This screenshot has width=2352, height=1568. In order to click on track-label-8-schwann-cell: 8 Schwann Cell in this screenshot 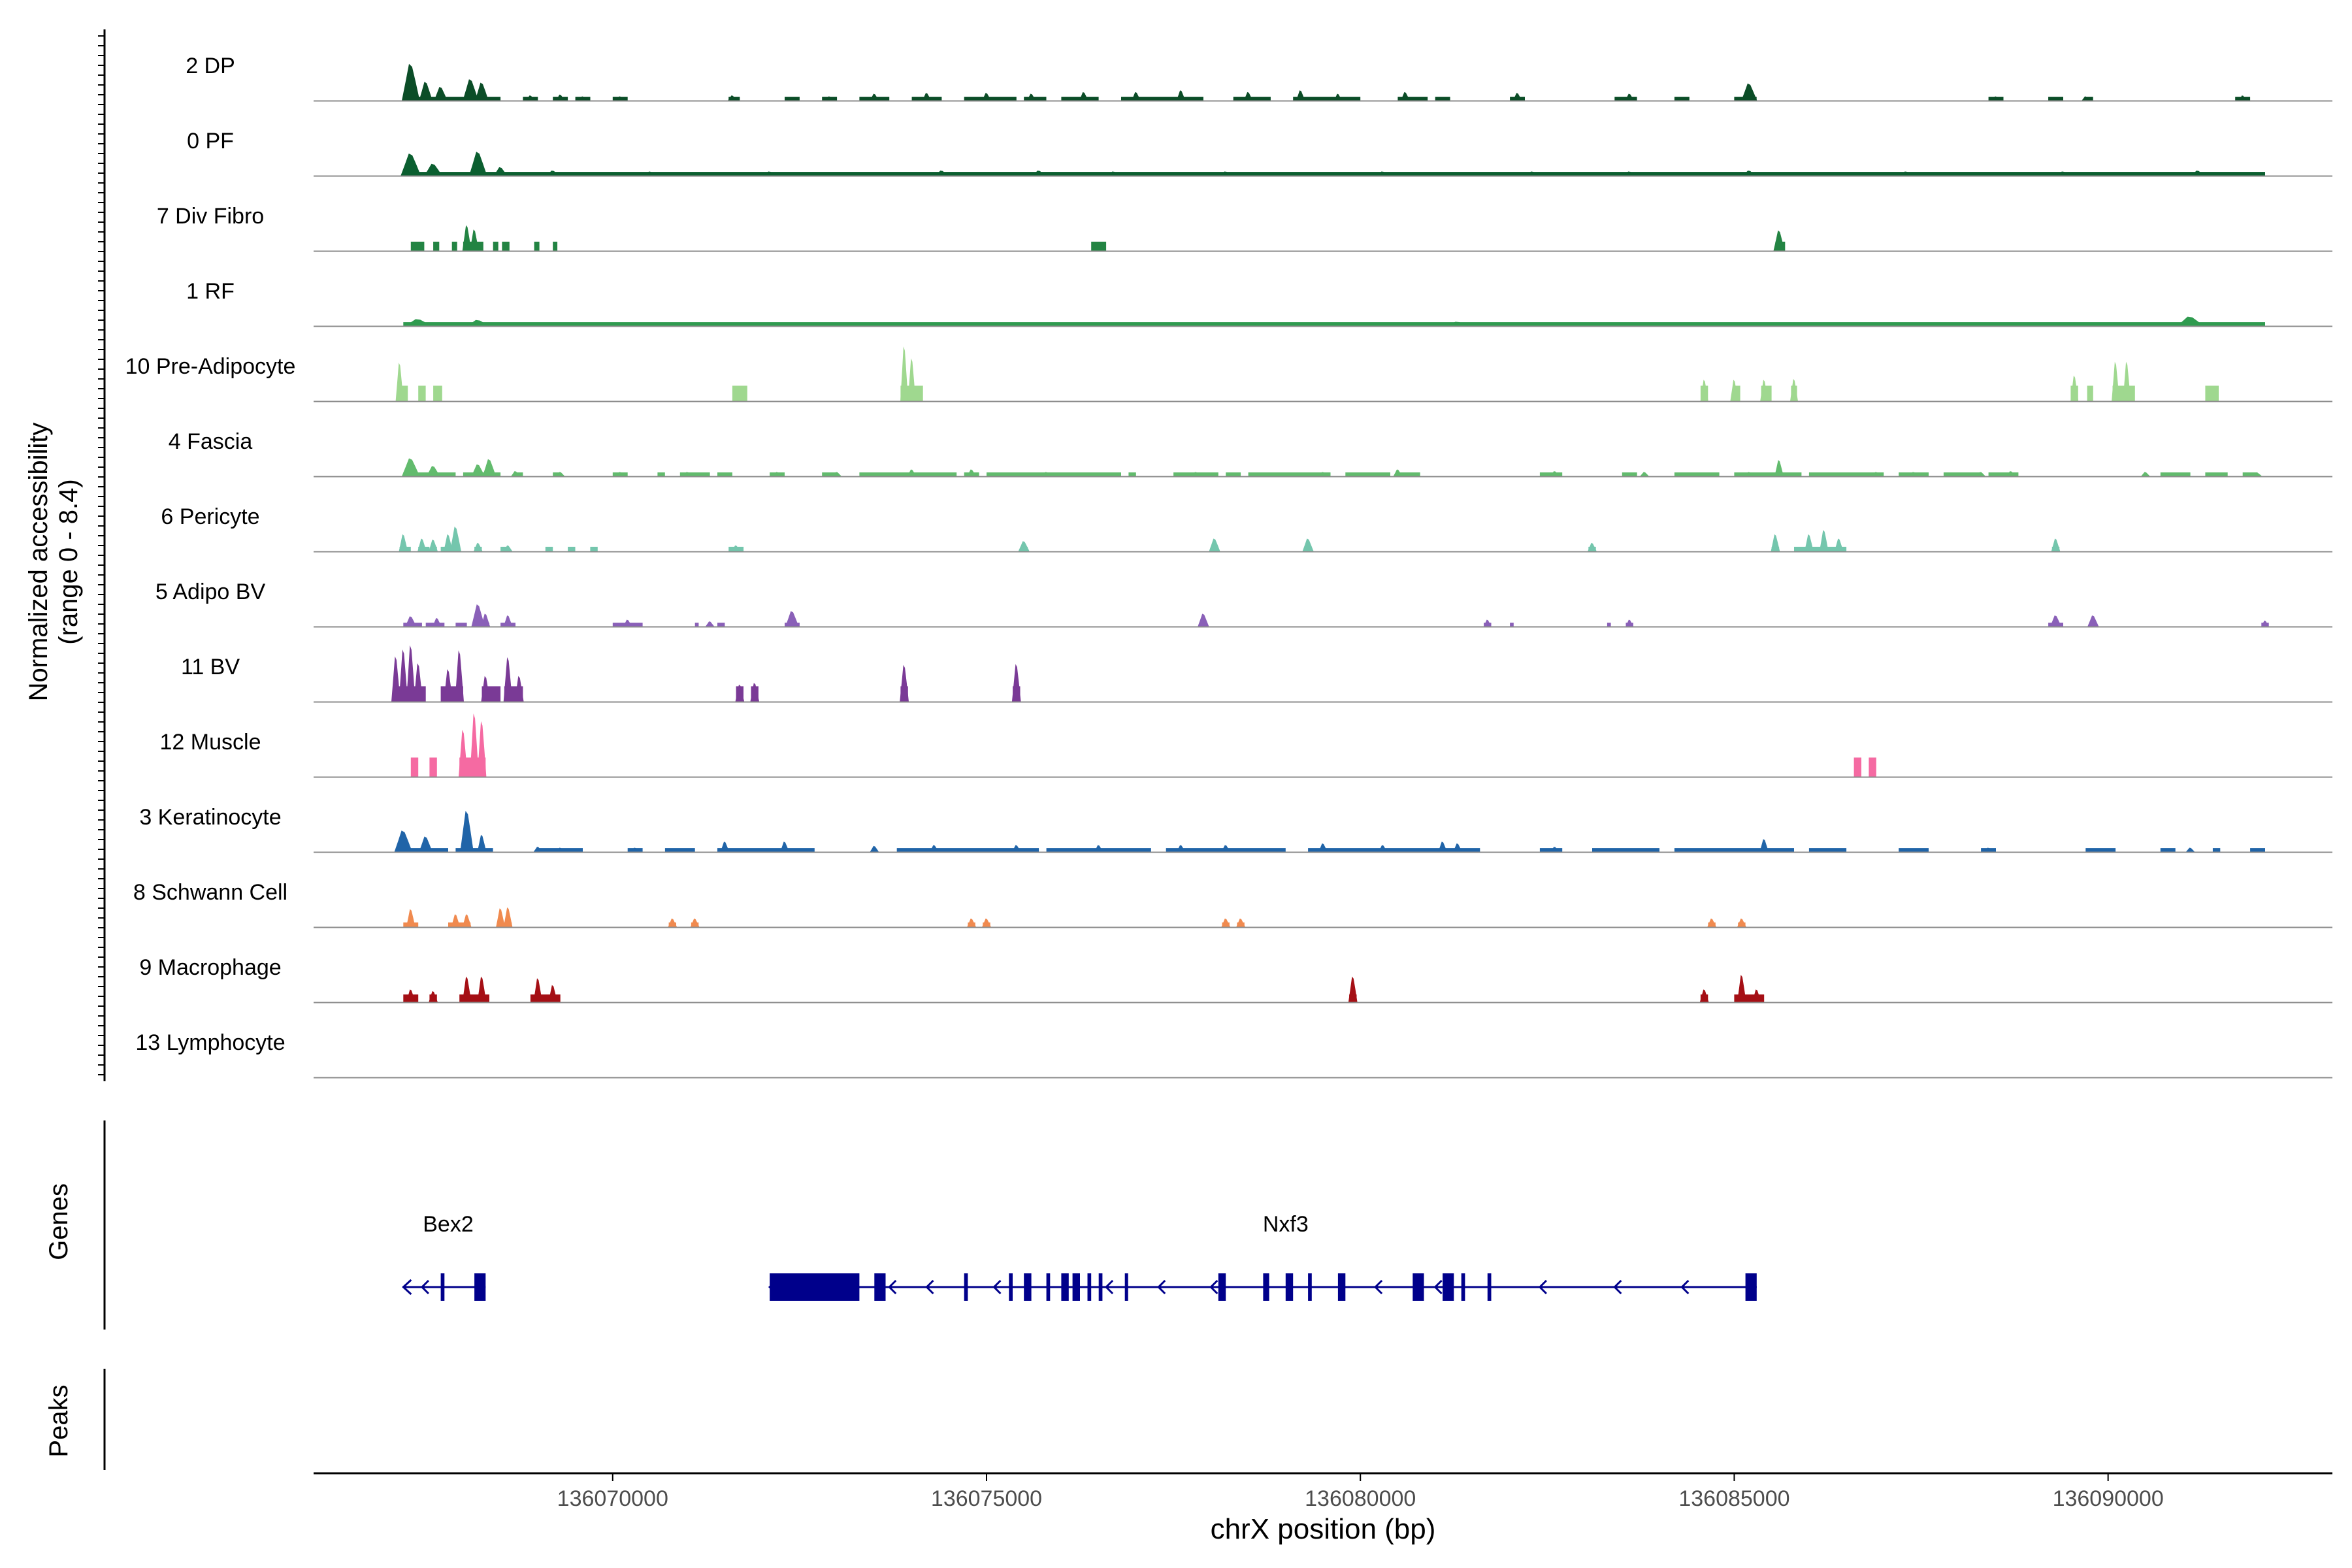, I will do `click(210, 892)`.